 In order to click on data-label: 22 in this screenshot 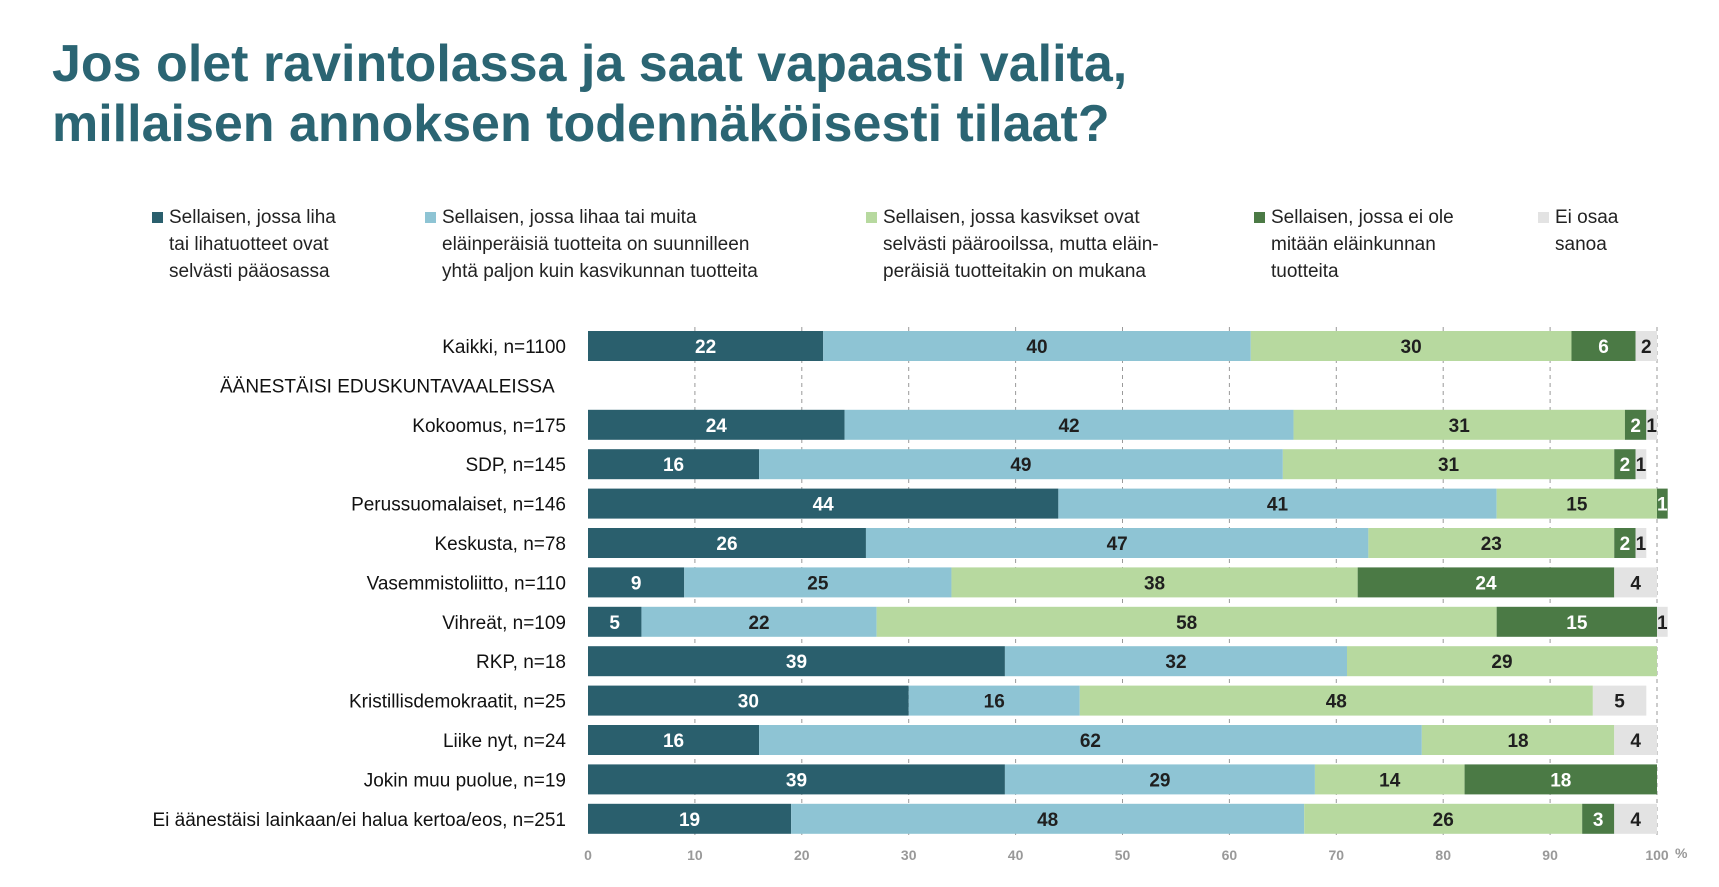, I will do `click(705, 347)`.